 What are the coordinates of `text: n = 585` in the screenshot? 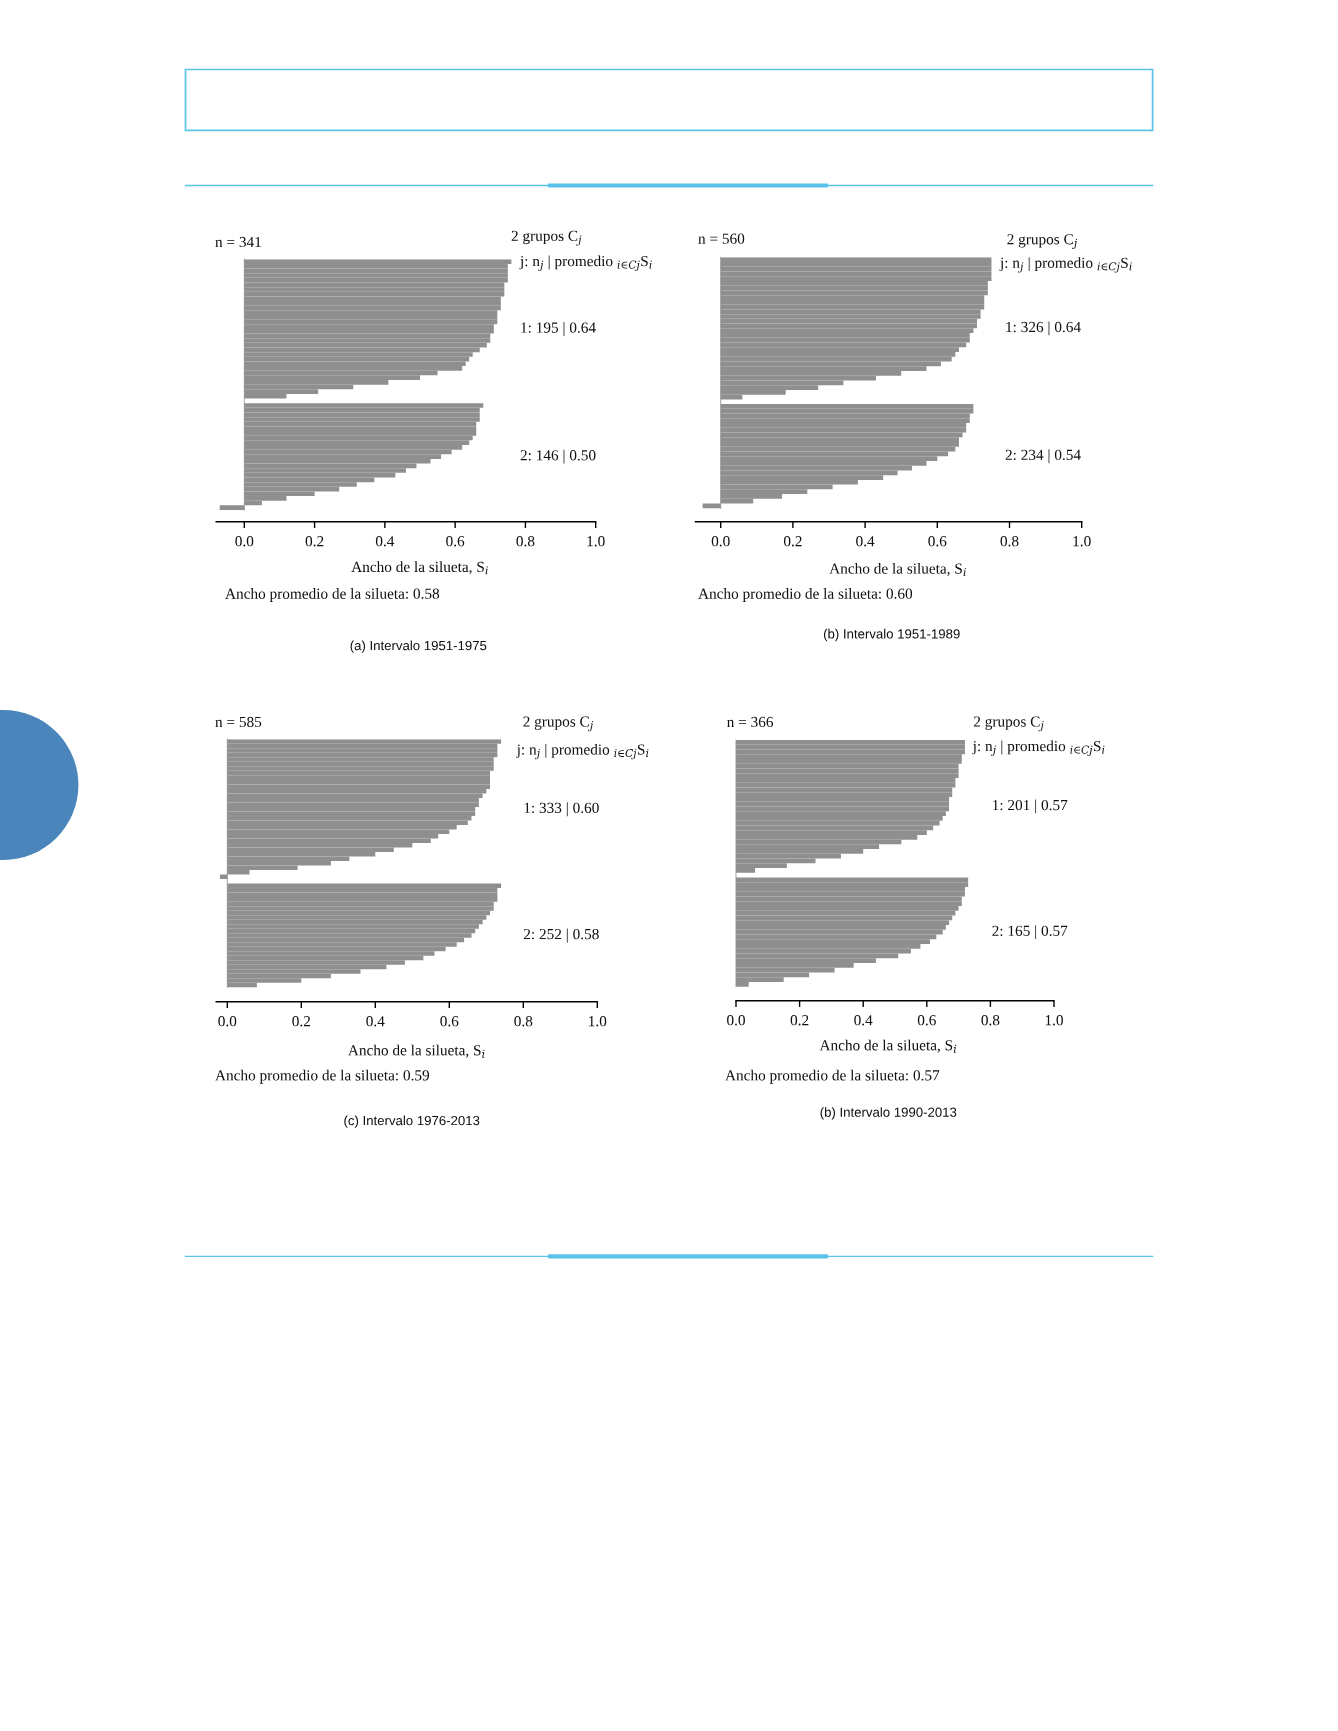 It's located at (238, 722).